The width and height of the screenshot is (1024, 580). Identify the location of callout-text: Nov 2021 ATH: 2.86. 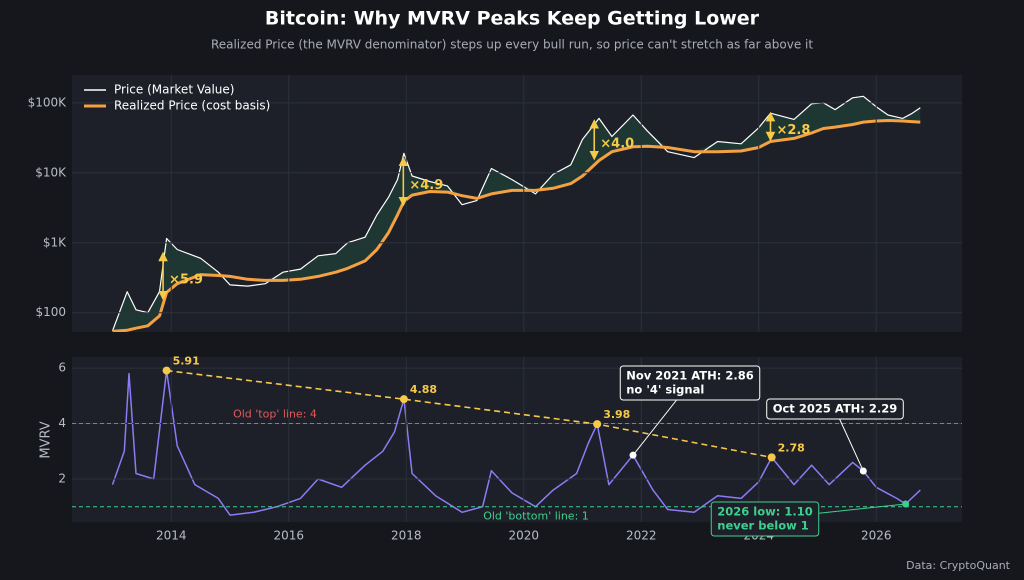
(690, 376).